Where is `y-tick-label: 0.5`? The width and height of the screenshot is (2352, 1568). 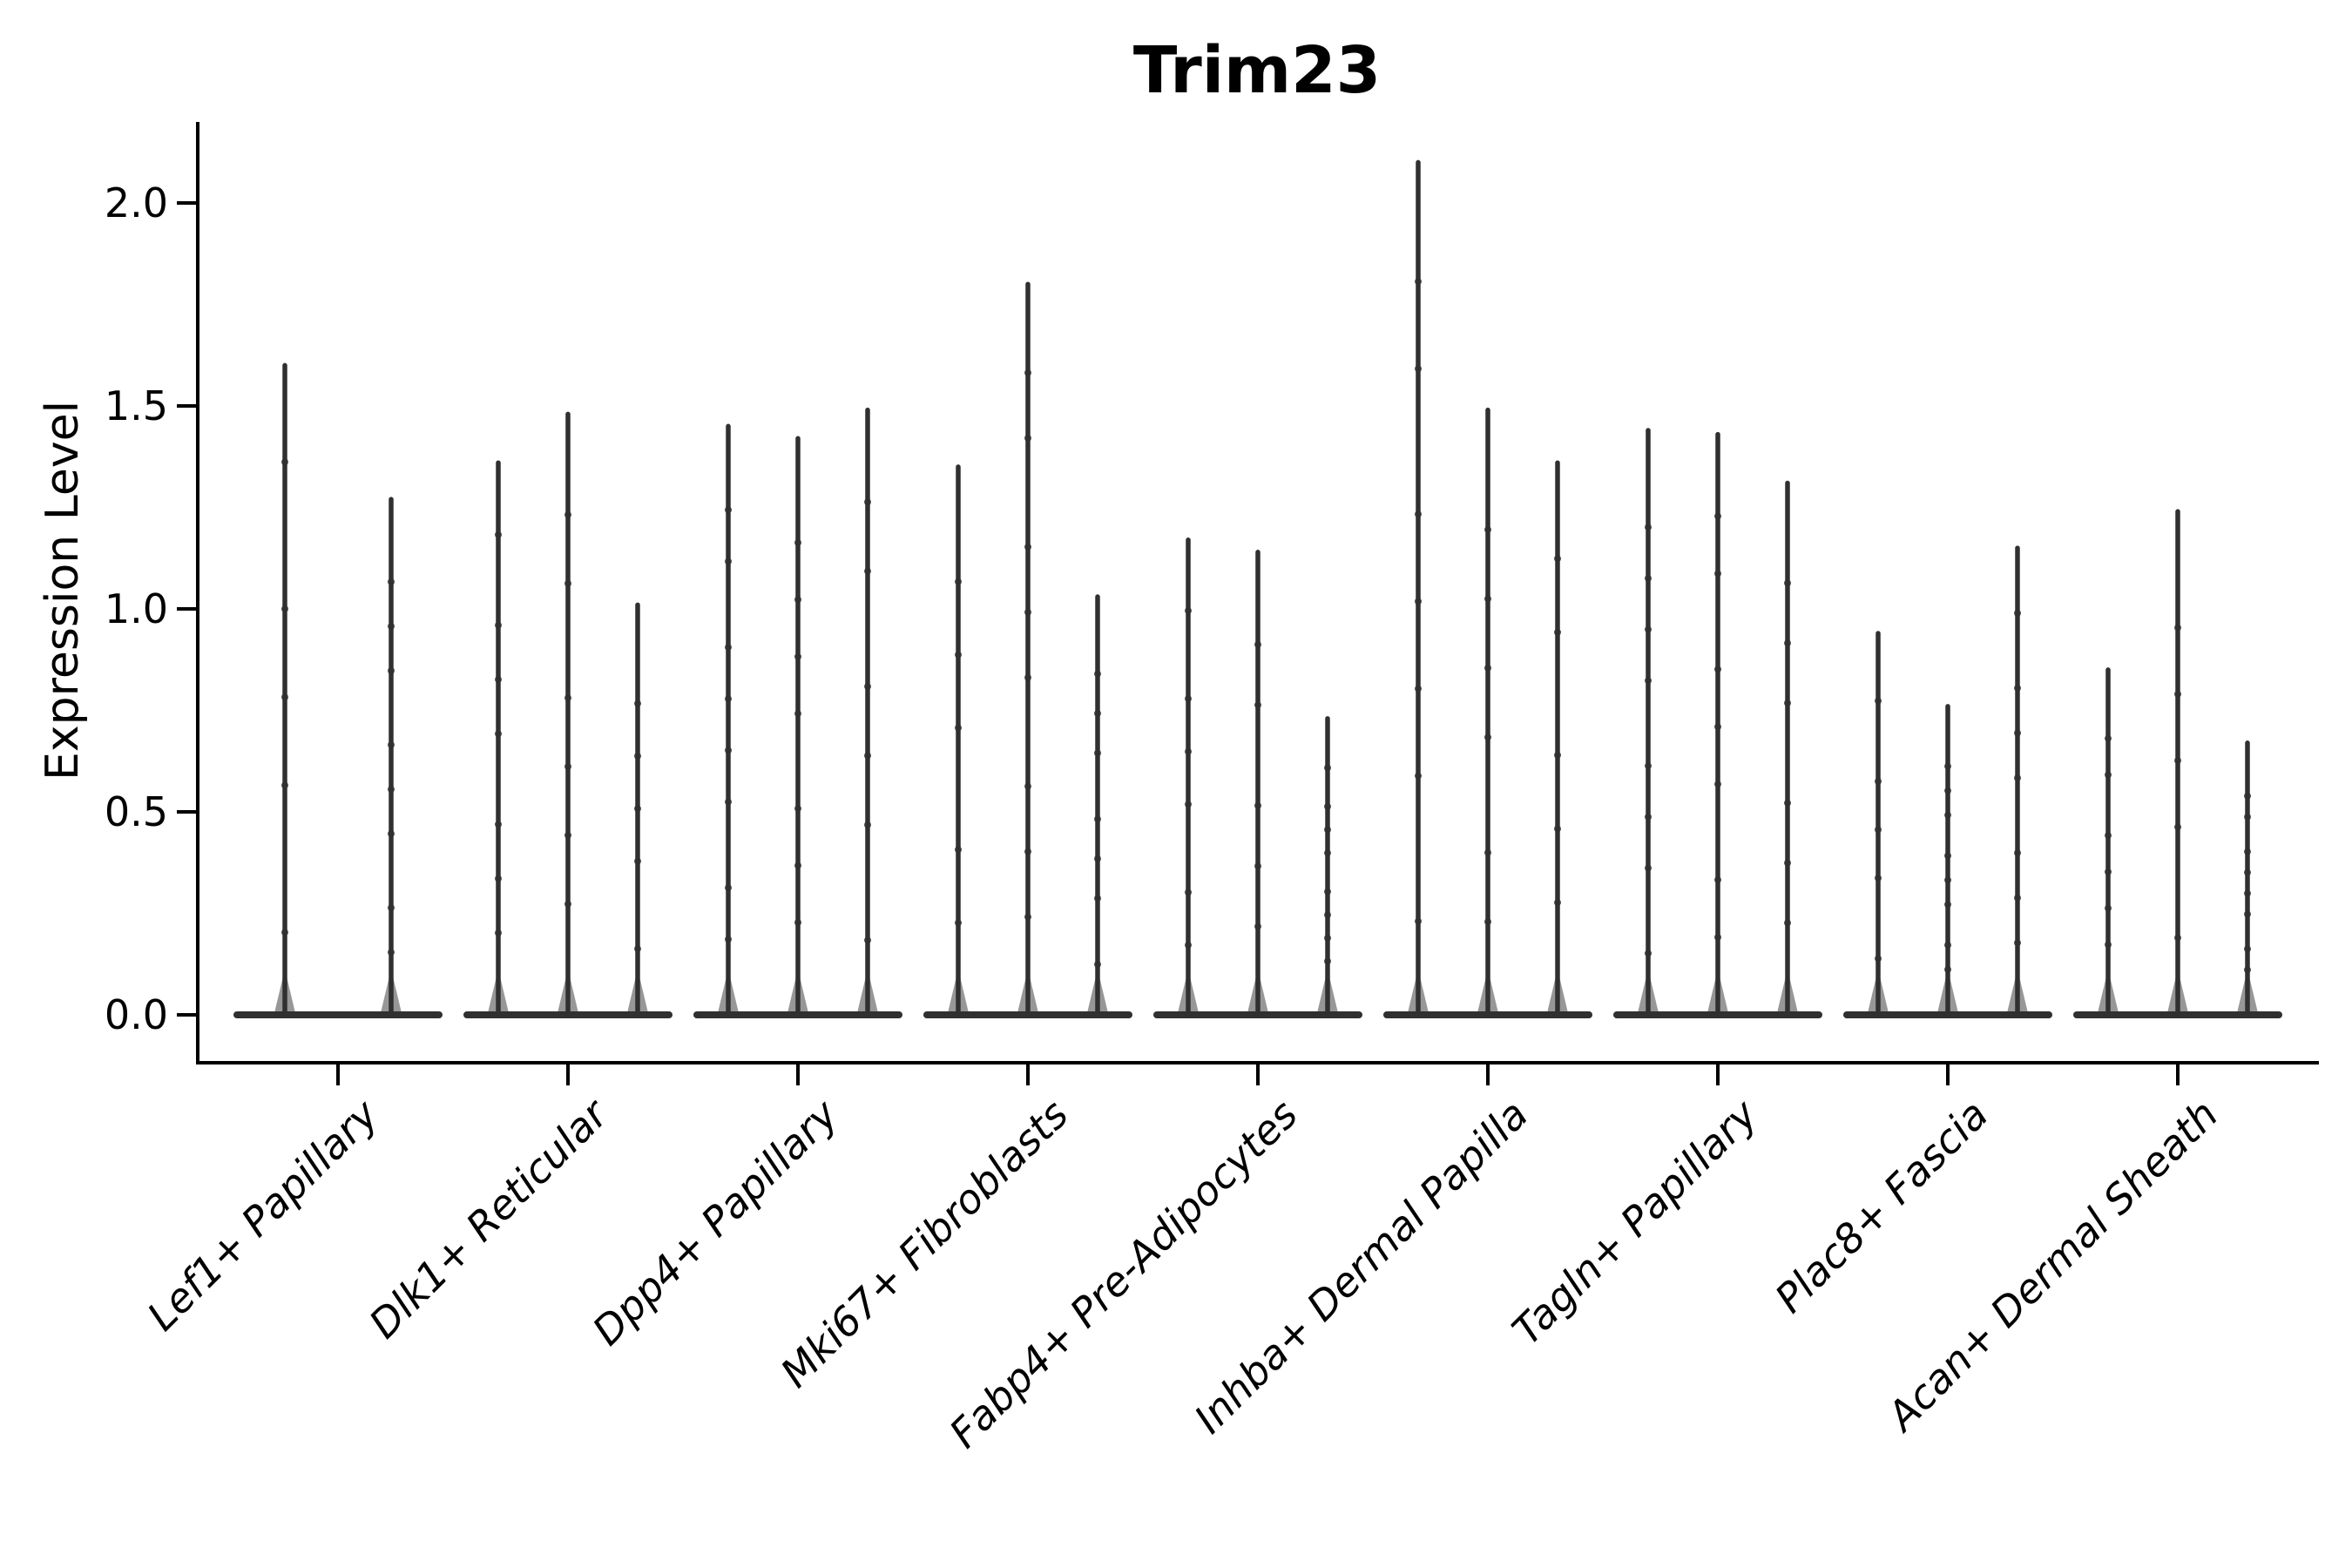
y-tick-label: 0.5 is located at coordinates (136, 811).